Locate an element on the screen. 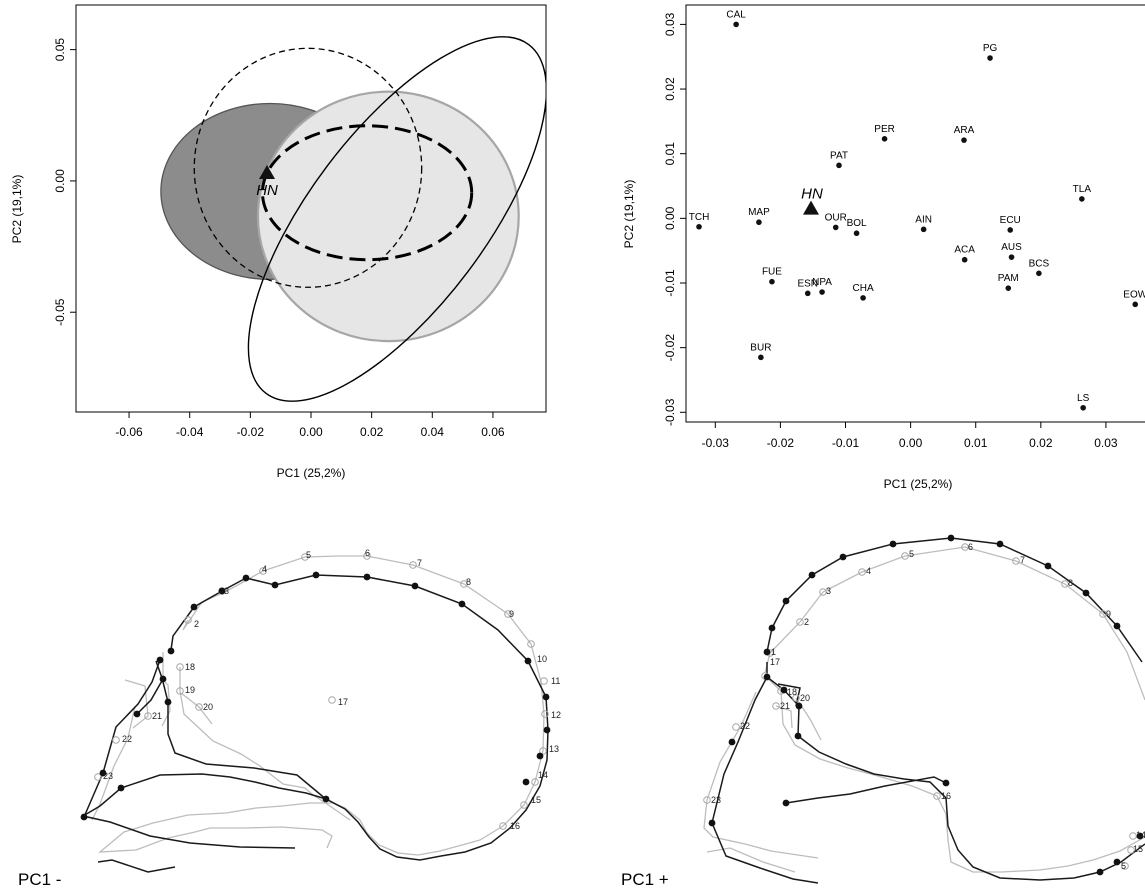 The width and height of the screenshot is (1145, 891). y-tick-label: -0.03 is located at coordinates (670, 412).